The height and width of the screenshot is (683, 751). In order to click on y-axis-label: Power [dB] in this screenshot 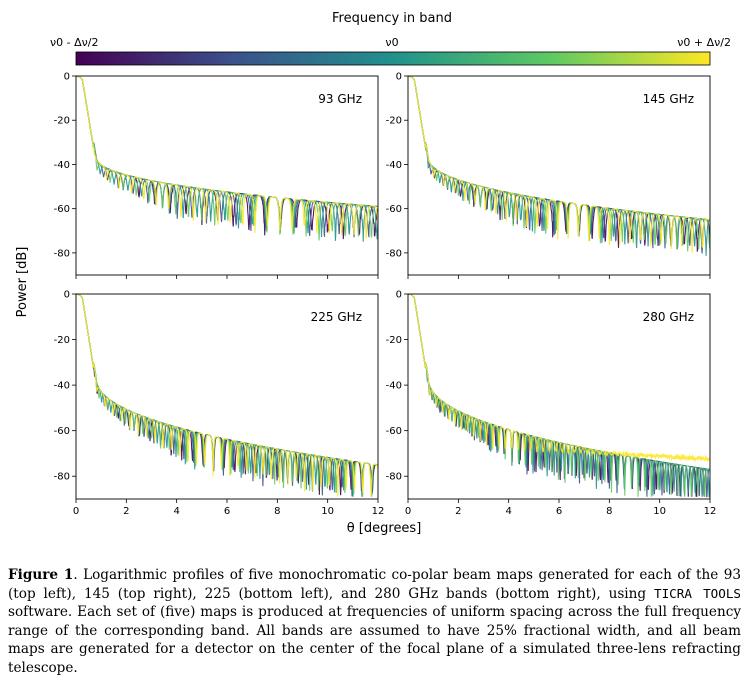, I will do `click(22, 282)`.